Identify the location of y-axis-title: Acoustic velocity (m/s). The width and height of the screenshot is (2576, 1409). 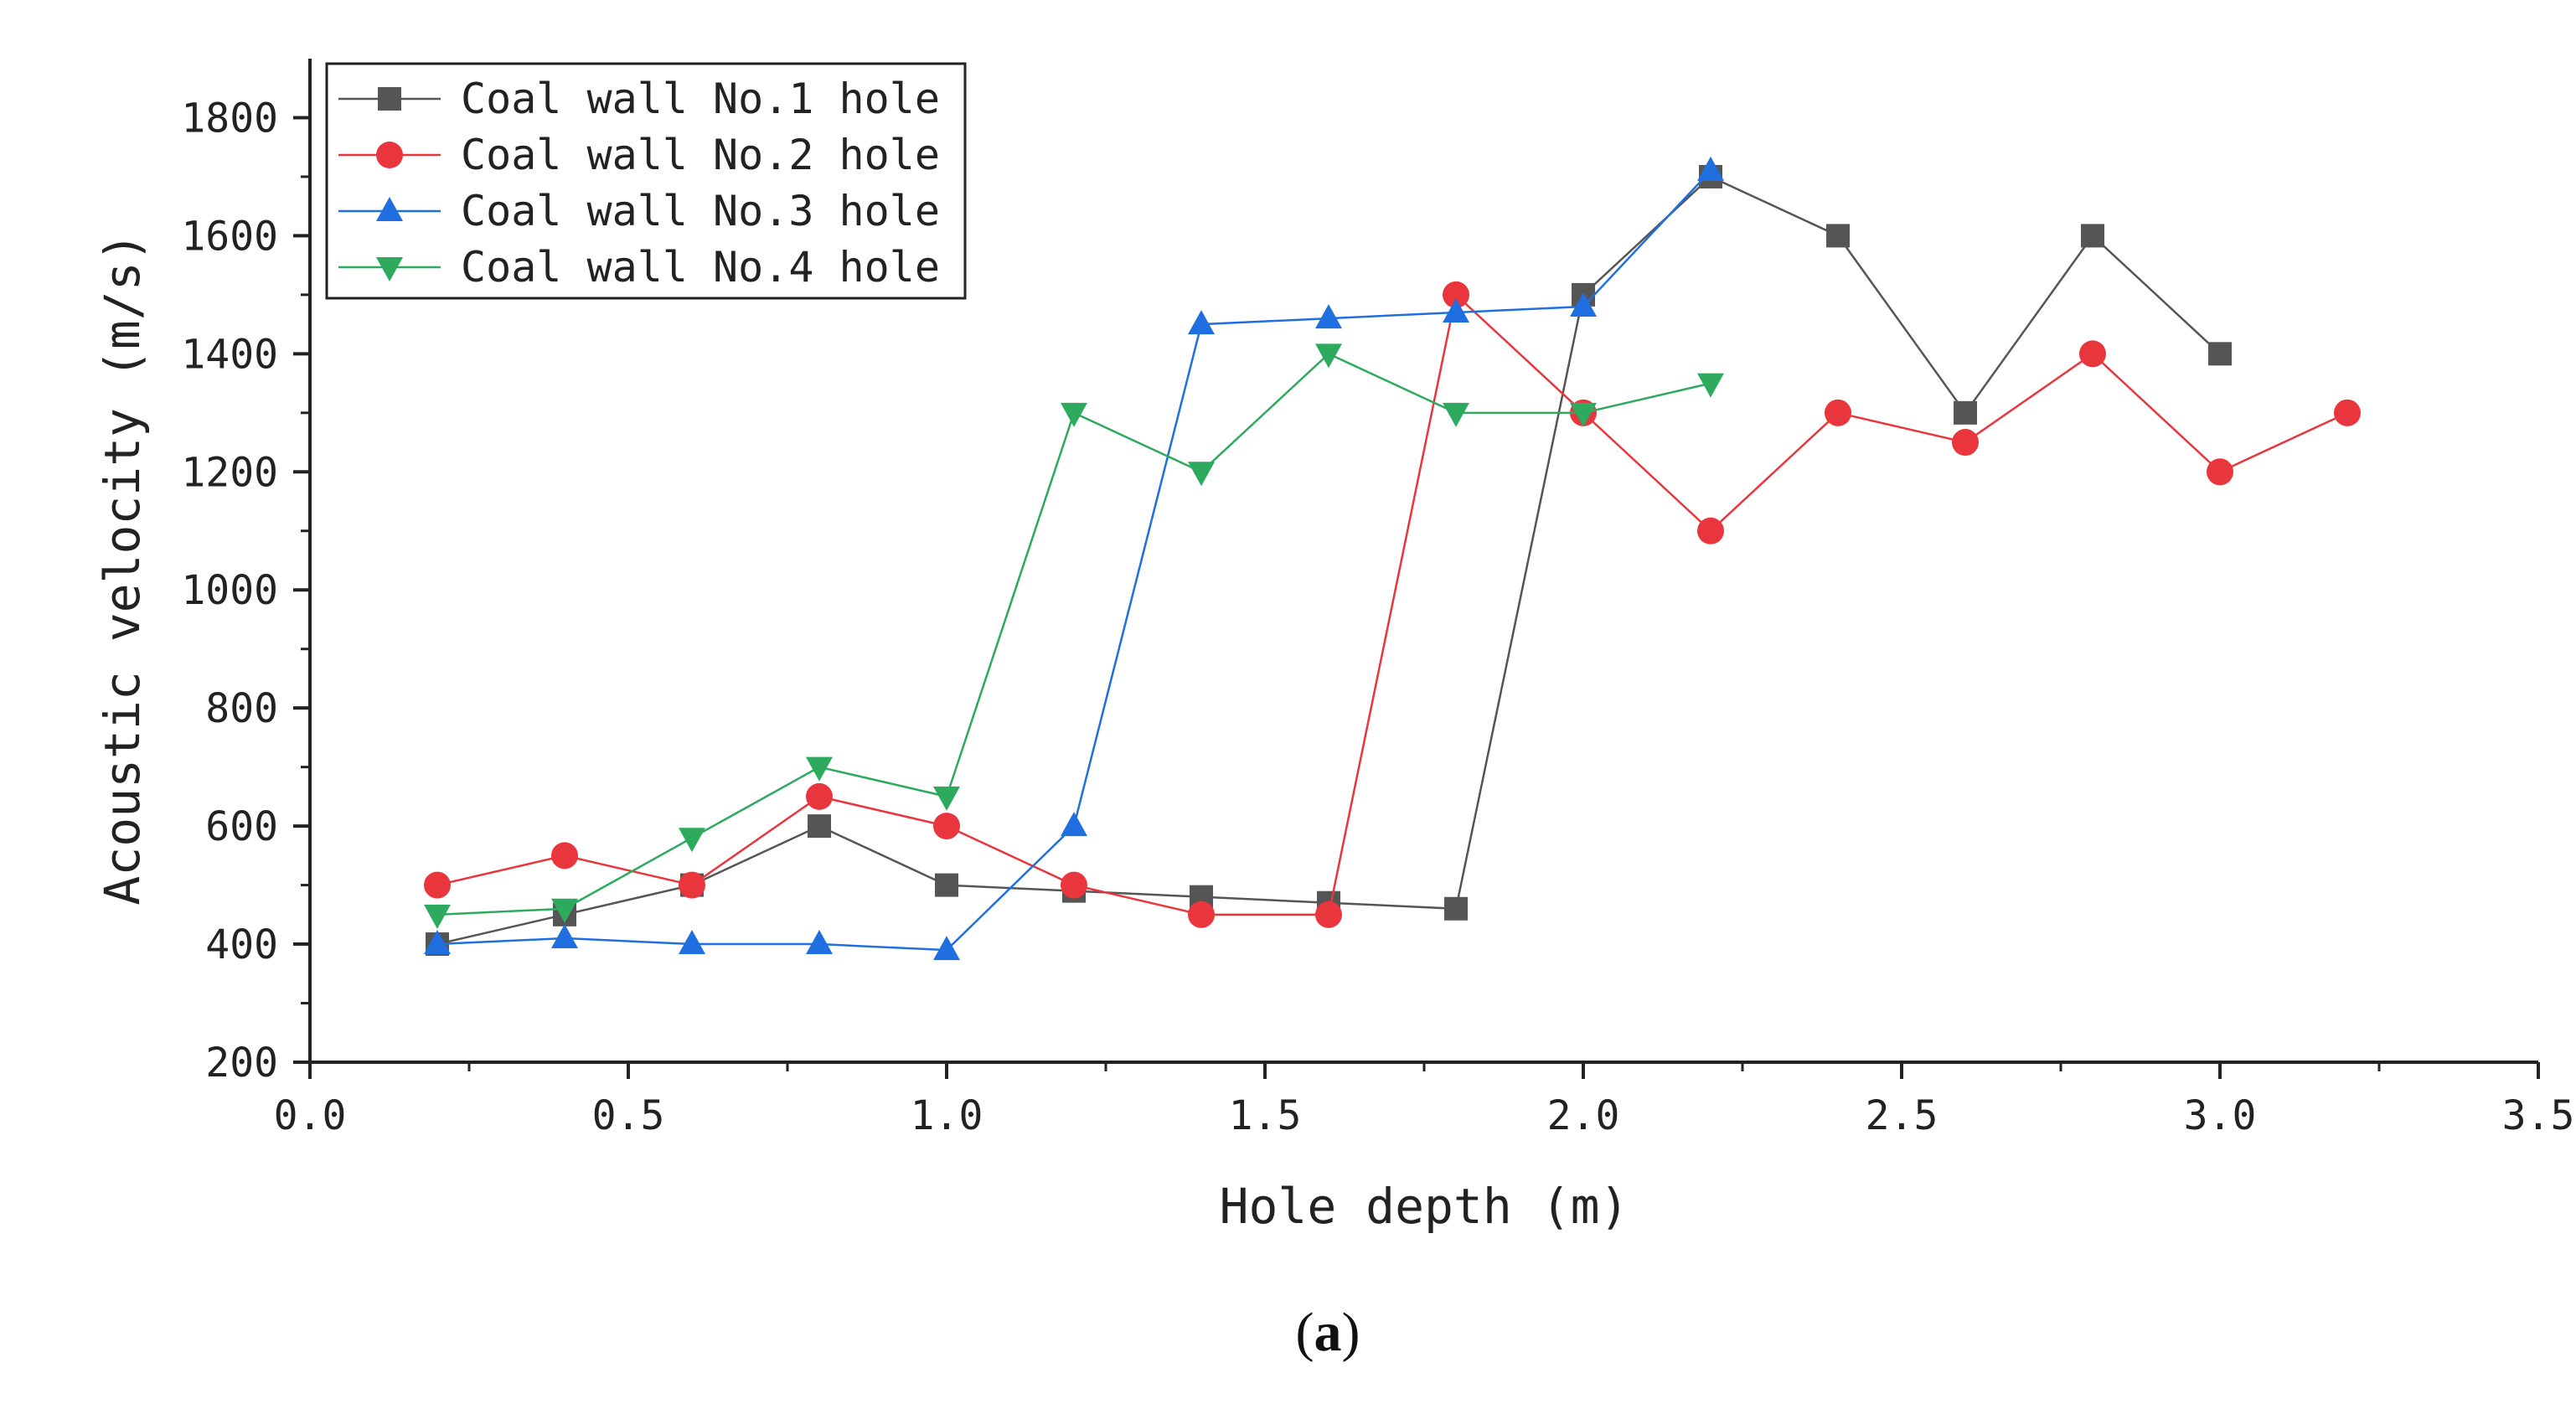
(122, 568).